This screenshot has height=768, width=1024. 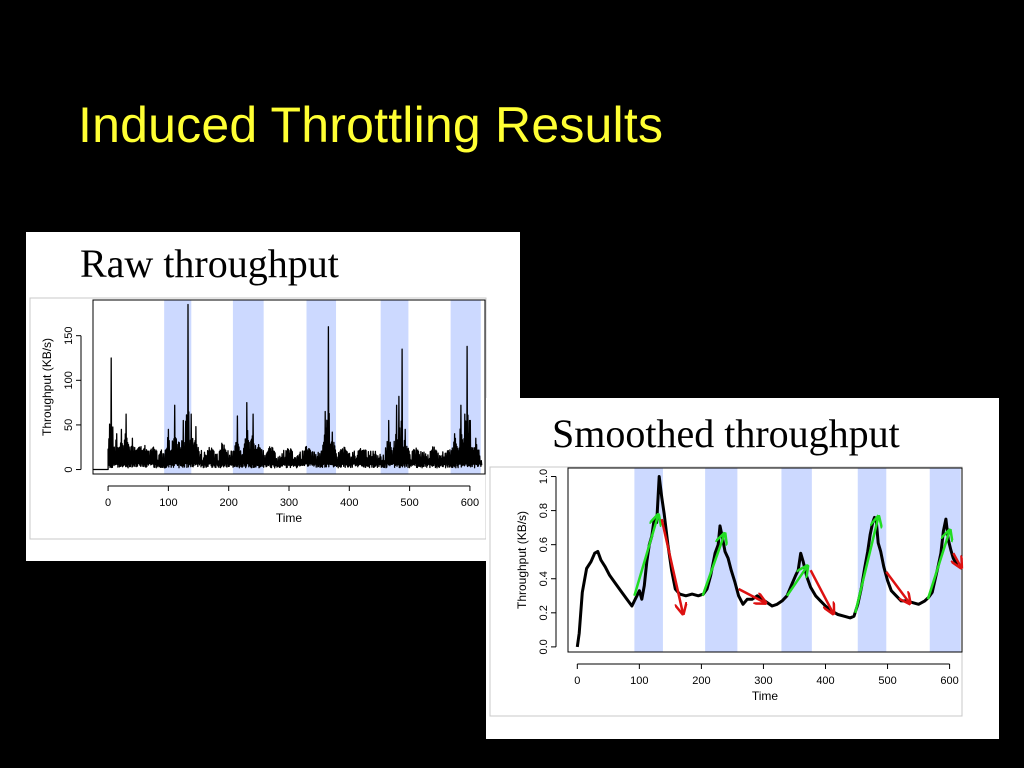 I want to click on smoothed-x-tick-label-200: 200, so click(x=701, y=681).